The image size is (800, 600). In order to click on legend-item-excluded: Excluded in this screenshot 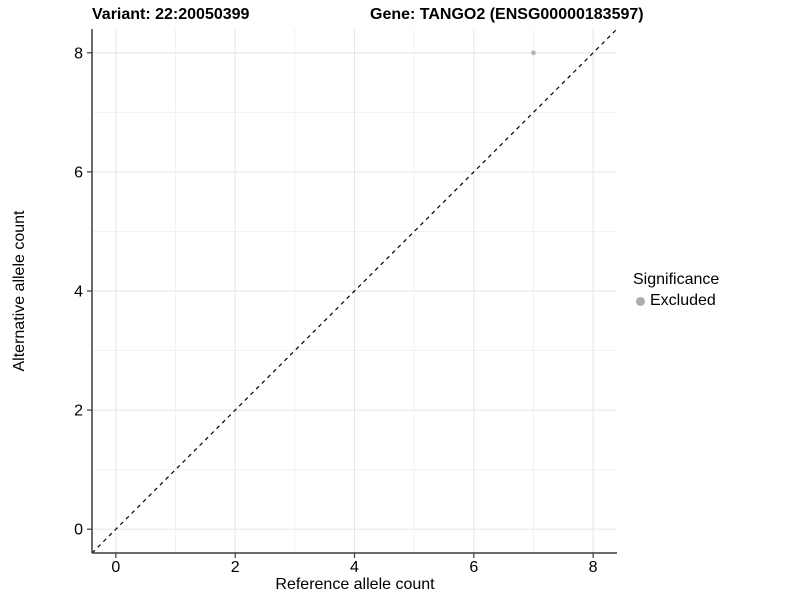, I will do `click(677, 301)`.